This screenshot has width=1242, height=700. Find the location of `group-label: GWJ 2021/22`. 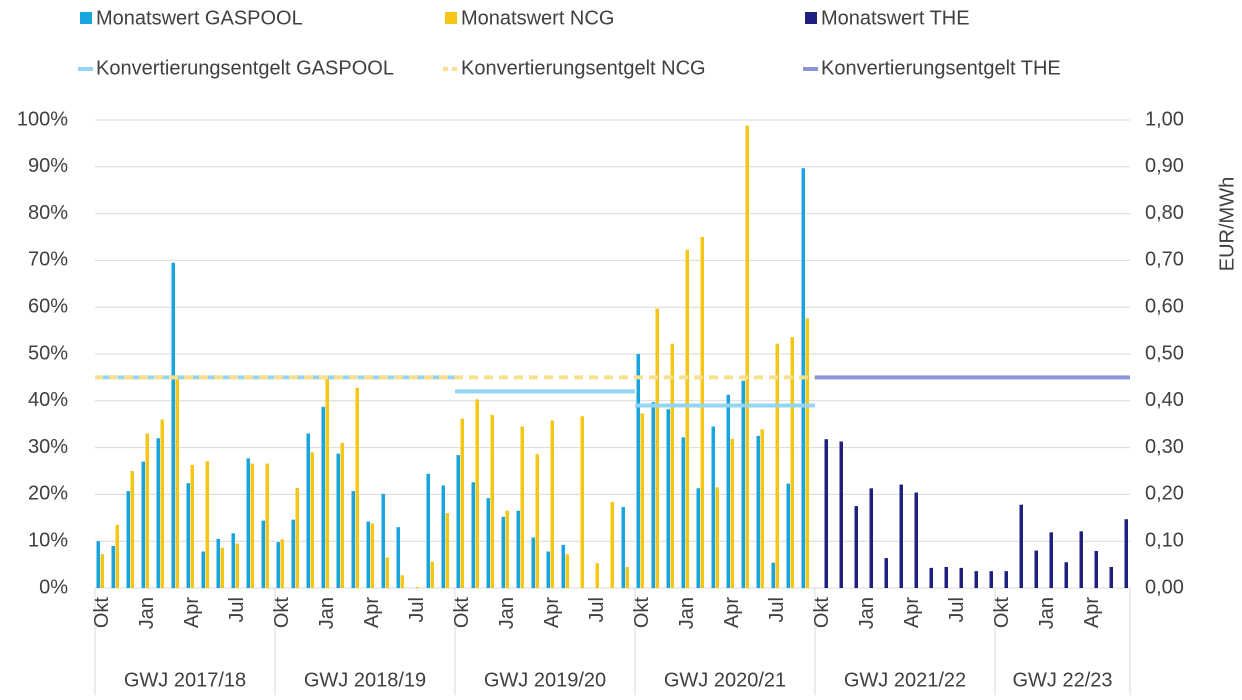

group-label: GWJ 2021/22 is located at coordinates (905, 680).